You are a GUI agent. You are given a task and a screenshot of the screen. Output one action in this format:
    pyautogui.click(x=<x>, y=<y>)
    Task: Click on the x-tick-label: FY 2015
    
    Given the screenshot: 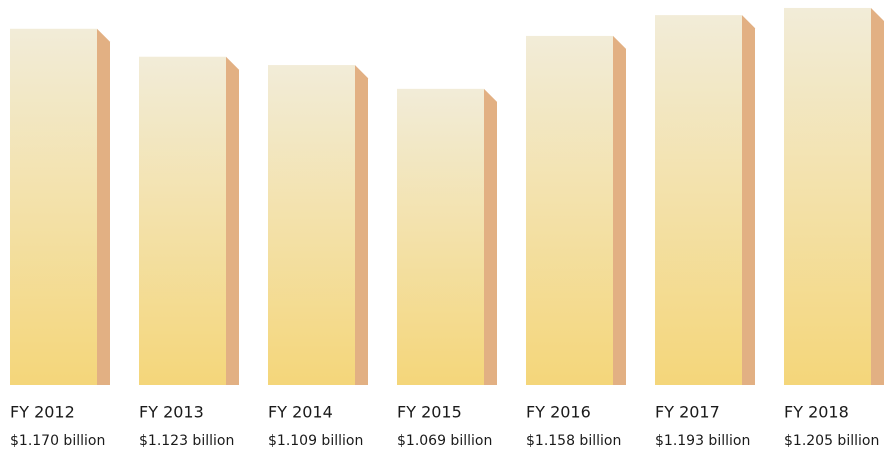 What is the action you would take?
    pyautogui.click(x=429, y=412)
    